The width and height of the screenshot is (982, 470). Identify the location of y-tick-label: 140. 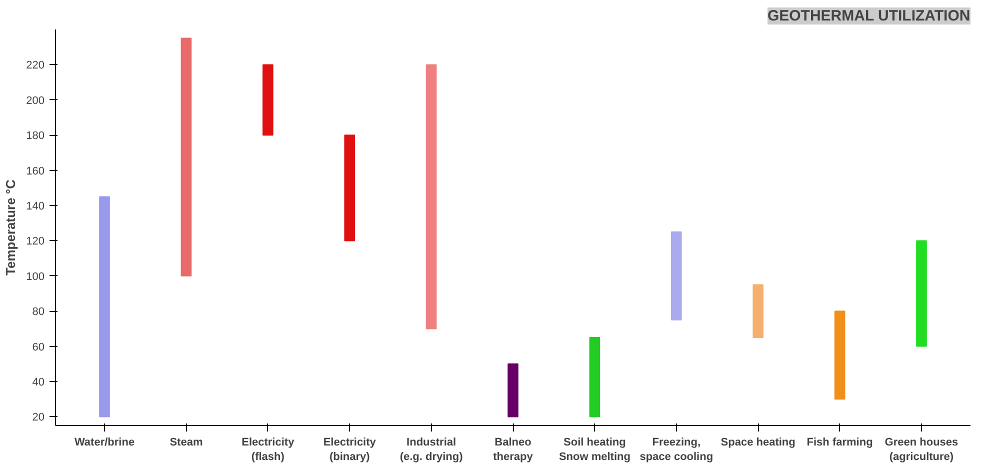
(35, 206).